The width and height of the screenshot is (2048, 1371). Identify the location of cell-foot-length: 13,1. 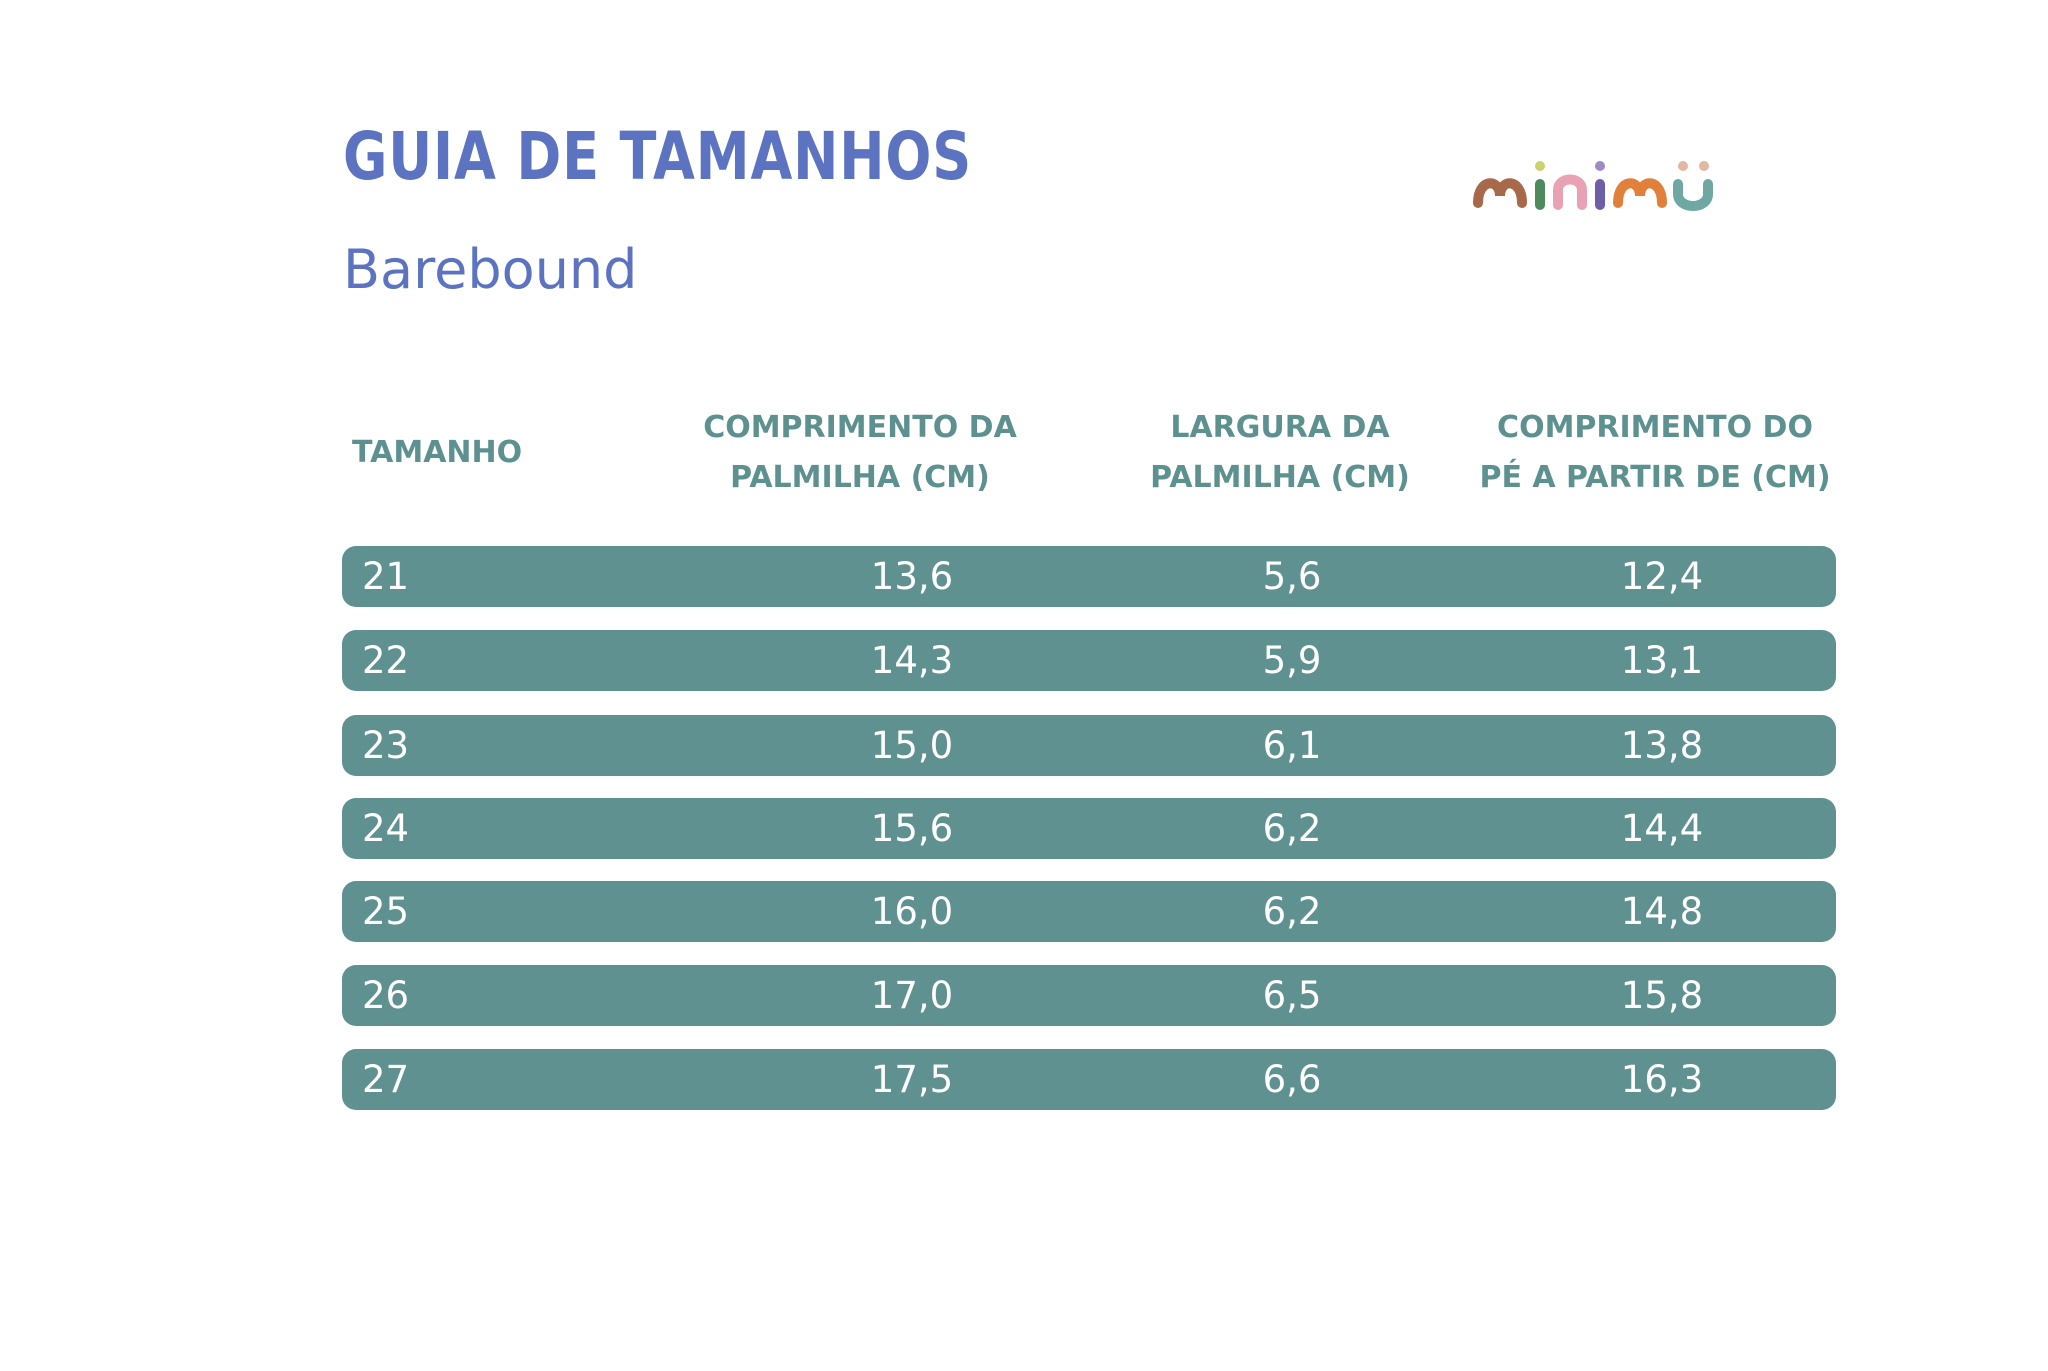
(1662, 660).